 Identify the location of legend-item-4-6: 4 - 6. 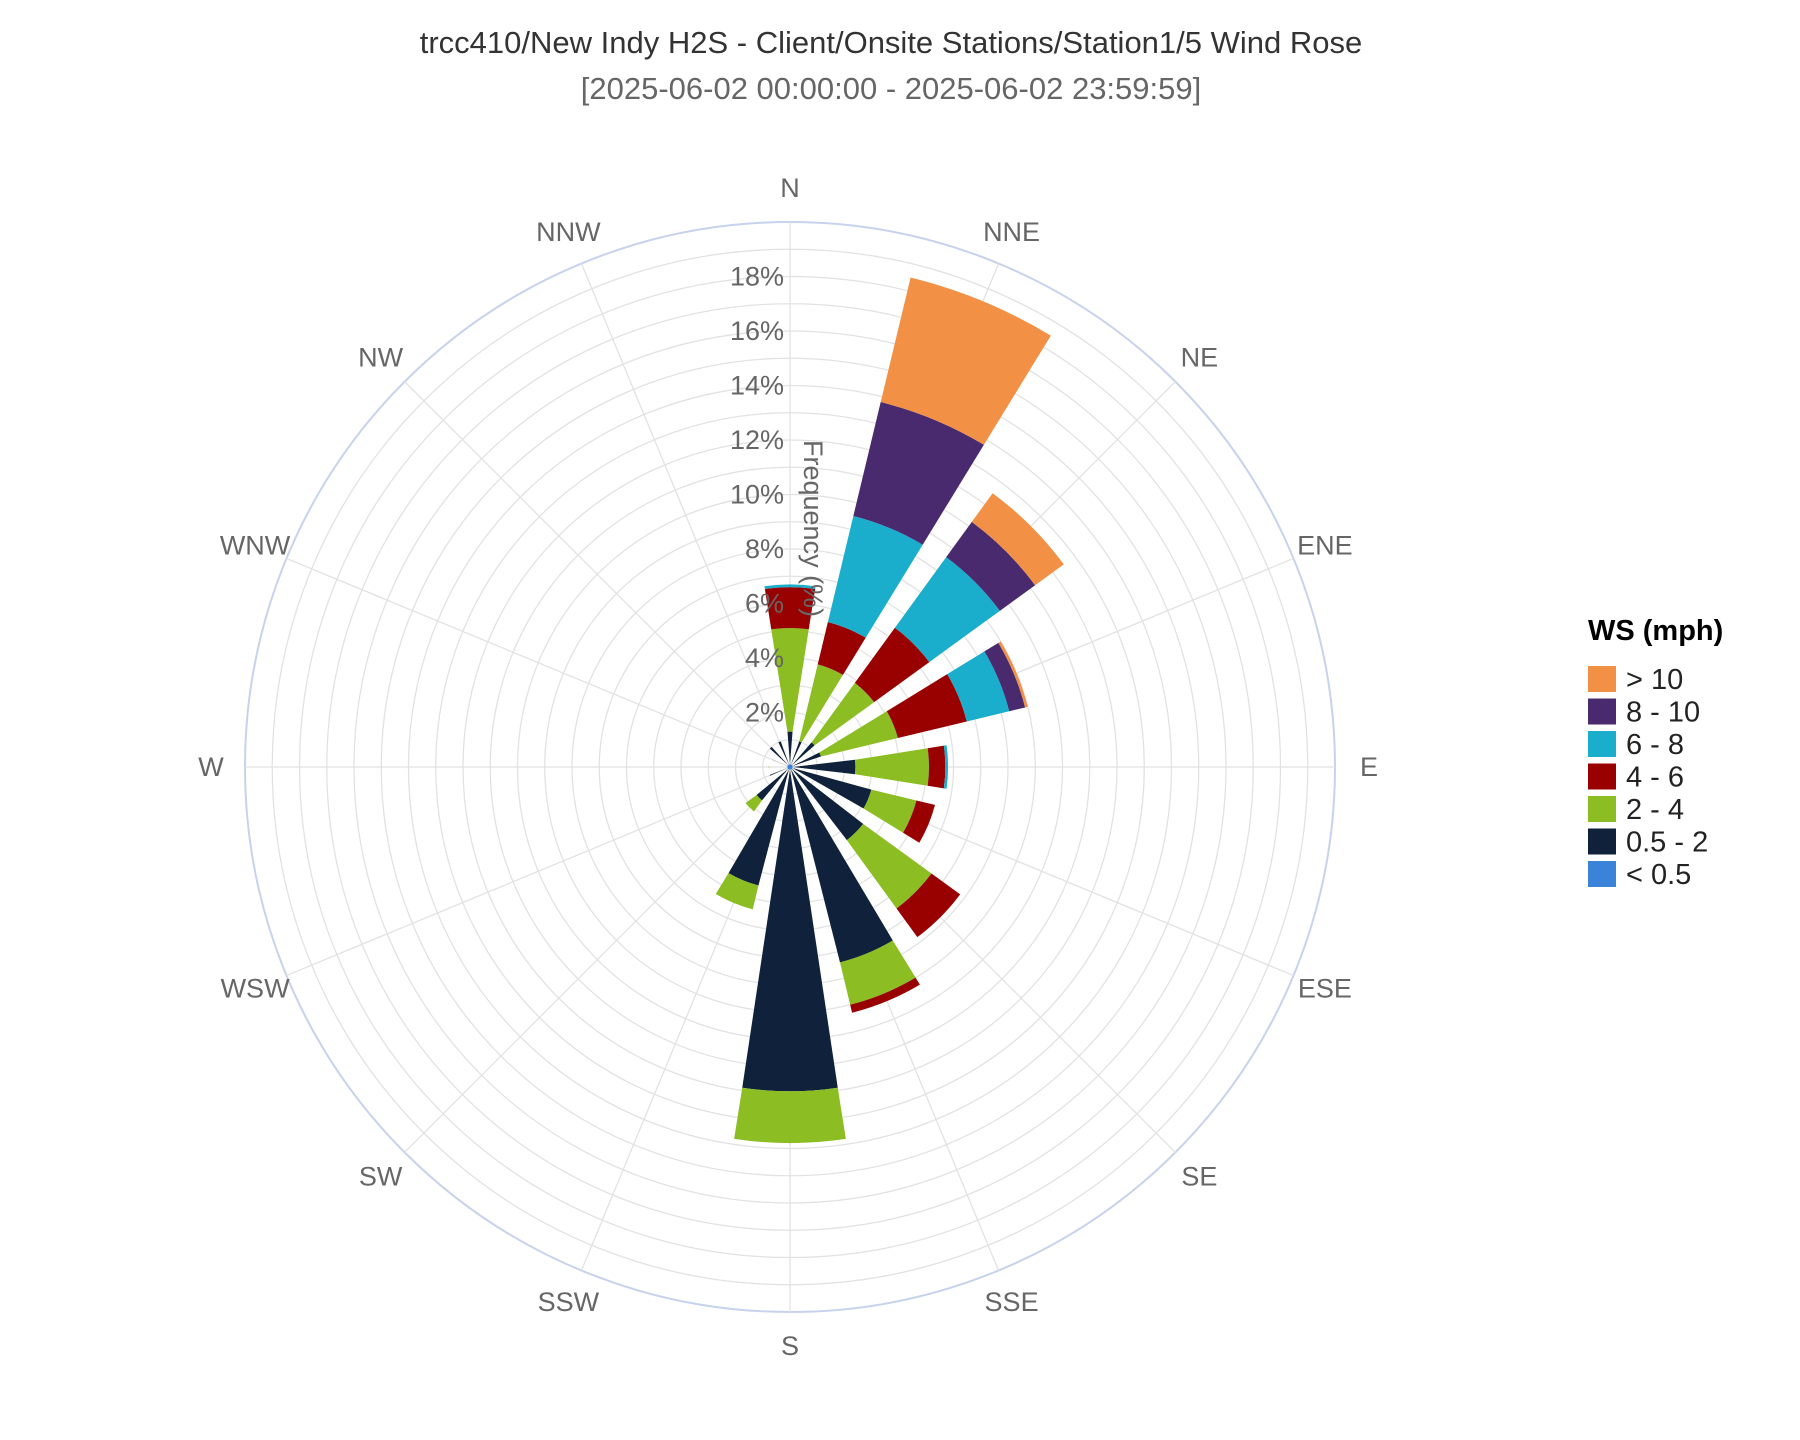
(1636, 778).